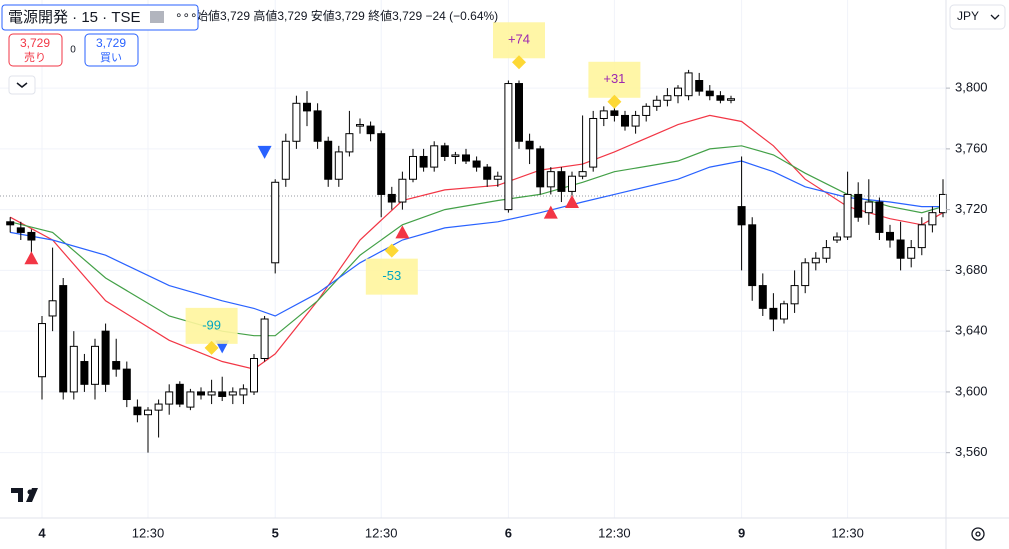  I want to click on currency: JPY, so click(968, 16).